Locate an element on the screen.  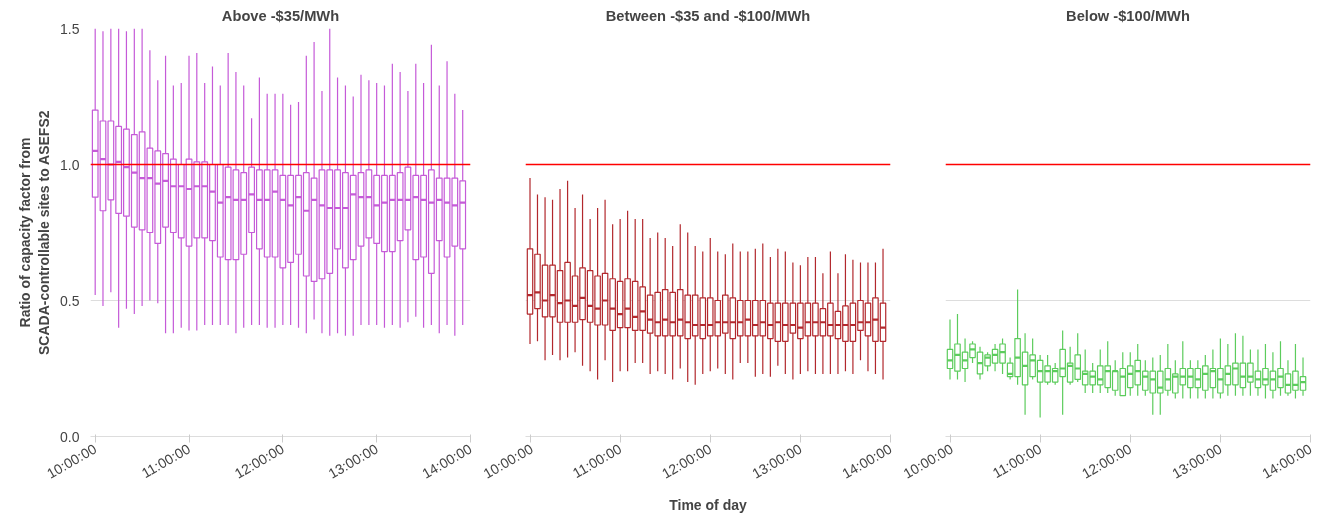
y-tick-label: 0.5 is located at coordinates (70, 300).